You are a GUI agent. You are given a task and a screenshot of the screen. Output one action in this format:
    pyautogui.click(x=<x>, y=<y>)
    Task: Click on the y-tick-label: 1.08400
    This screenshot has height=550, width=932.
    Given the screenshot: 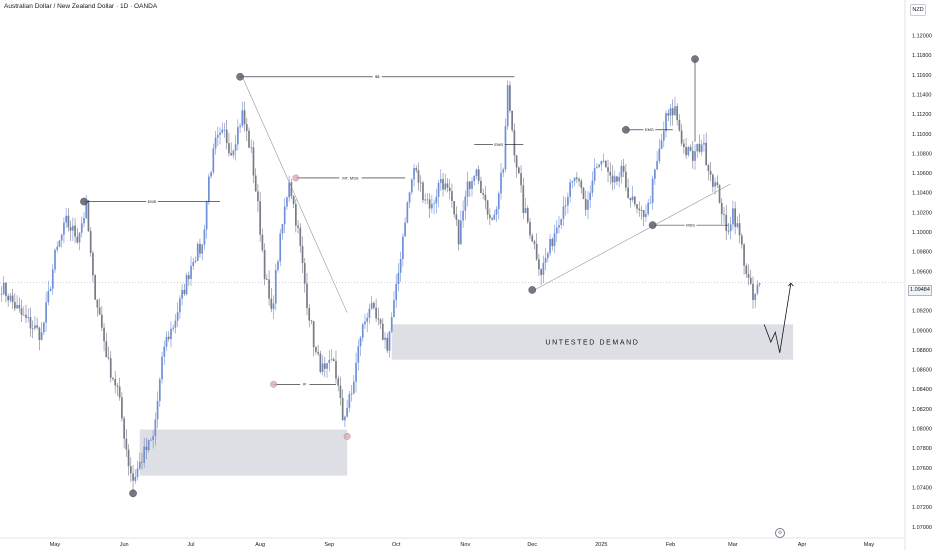 What is the action you would take?
    pyautogui.click(x=922, y=390)
    